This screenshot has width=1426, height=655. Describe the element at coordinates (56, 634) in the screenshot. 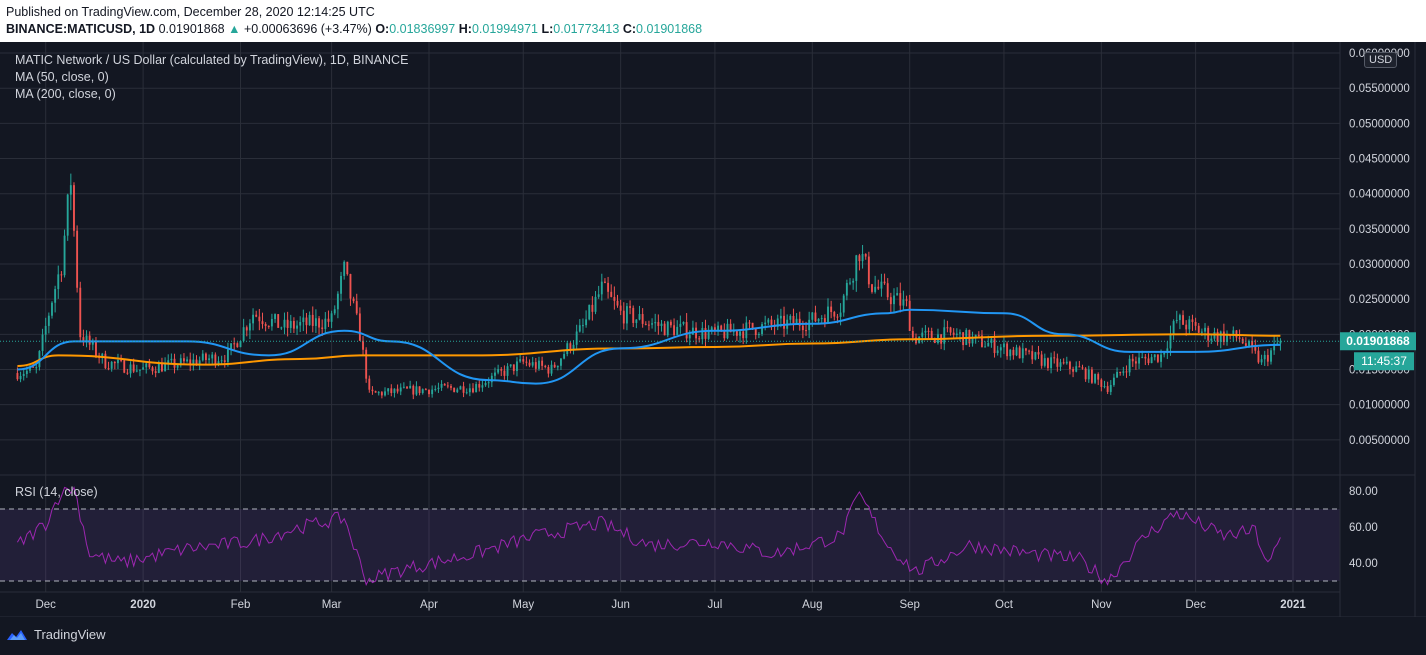

I see `tradingview-logo: TradingView` at that location.